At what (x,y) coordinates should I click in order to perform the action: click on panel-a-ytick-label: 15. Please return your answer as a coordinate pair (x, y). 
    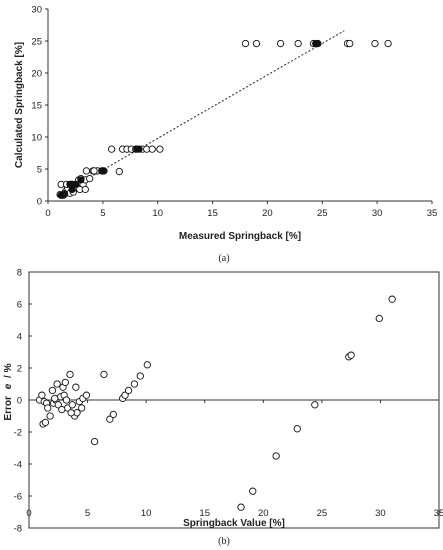
    Looking at the image, I should click on (36, 106).